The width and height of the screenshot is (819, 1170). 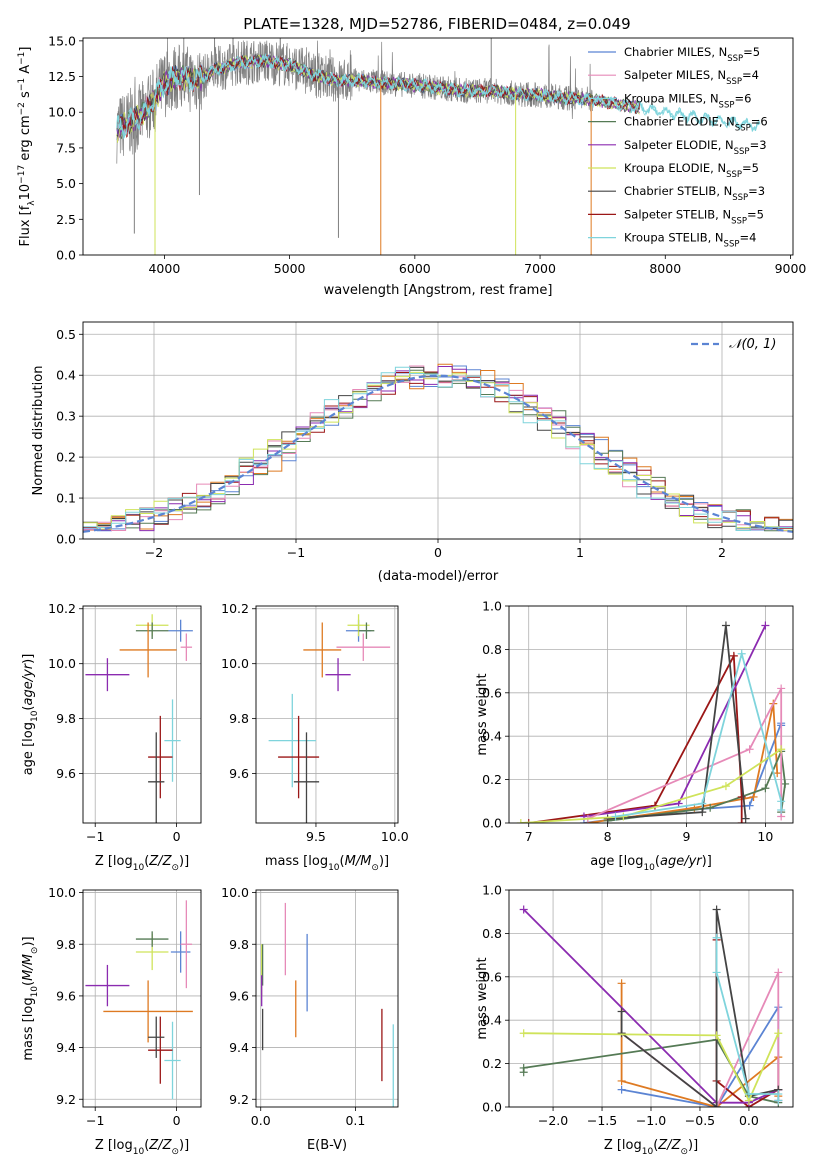 What do you see at coordinates (529, 836) in the screenshot?
I see `x-tick-label: 7` at bounding box center [529, 836].